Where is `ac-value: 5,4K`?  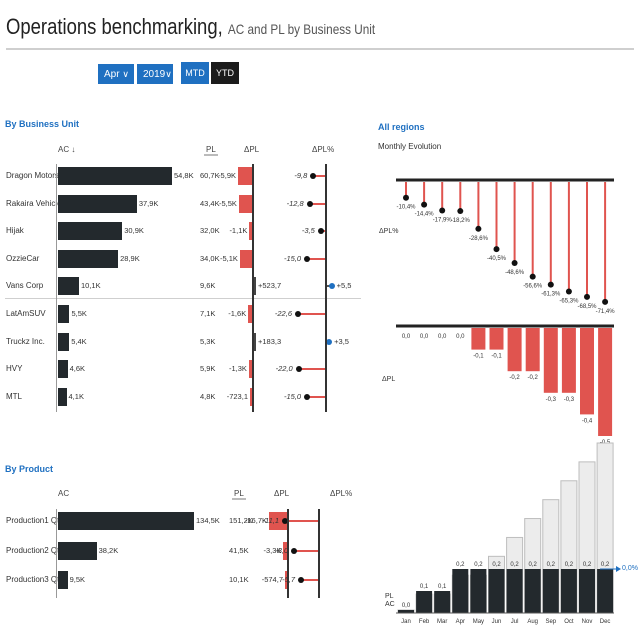 ac-value: 5,4K is located at coordinates (79, 341).